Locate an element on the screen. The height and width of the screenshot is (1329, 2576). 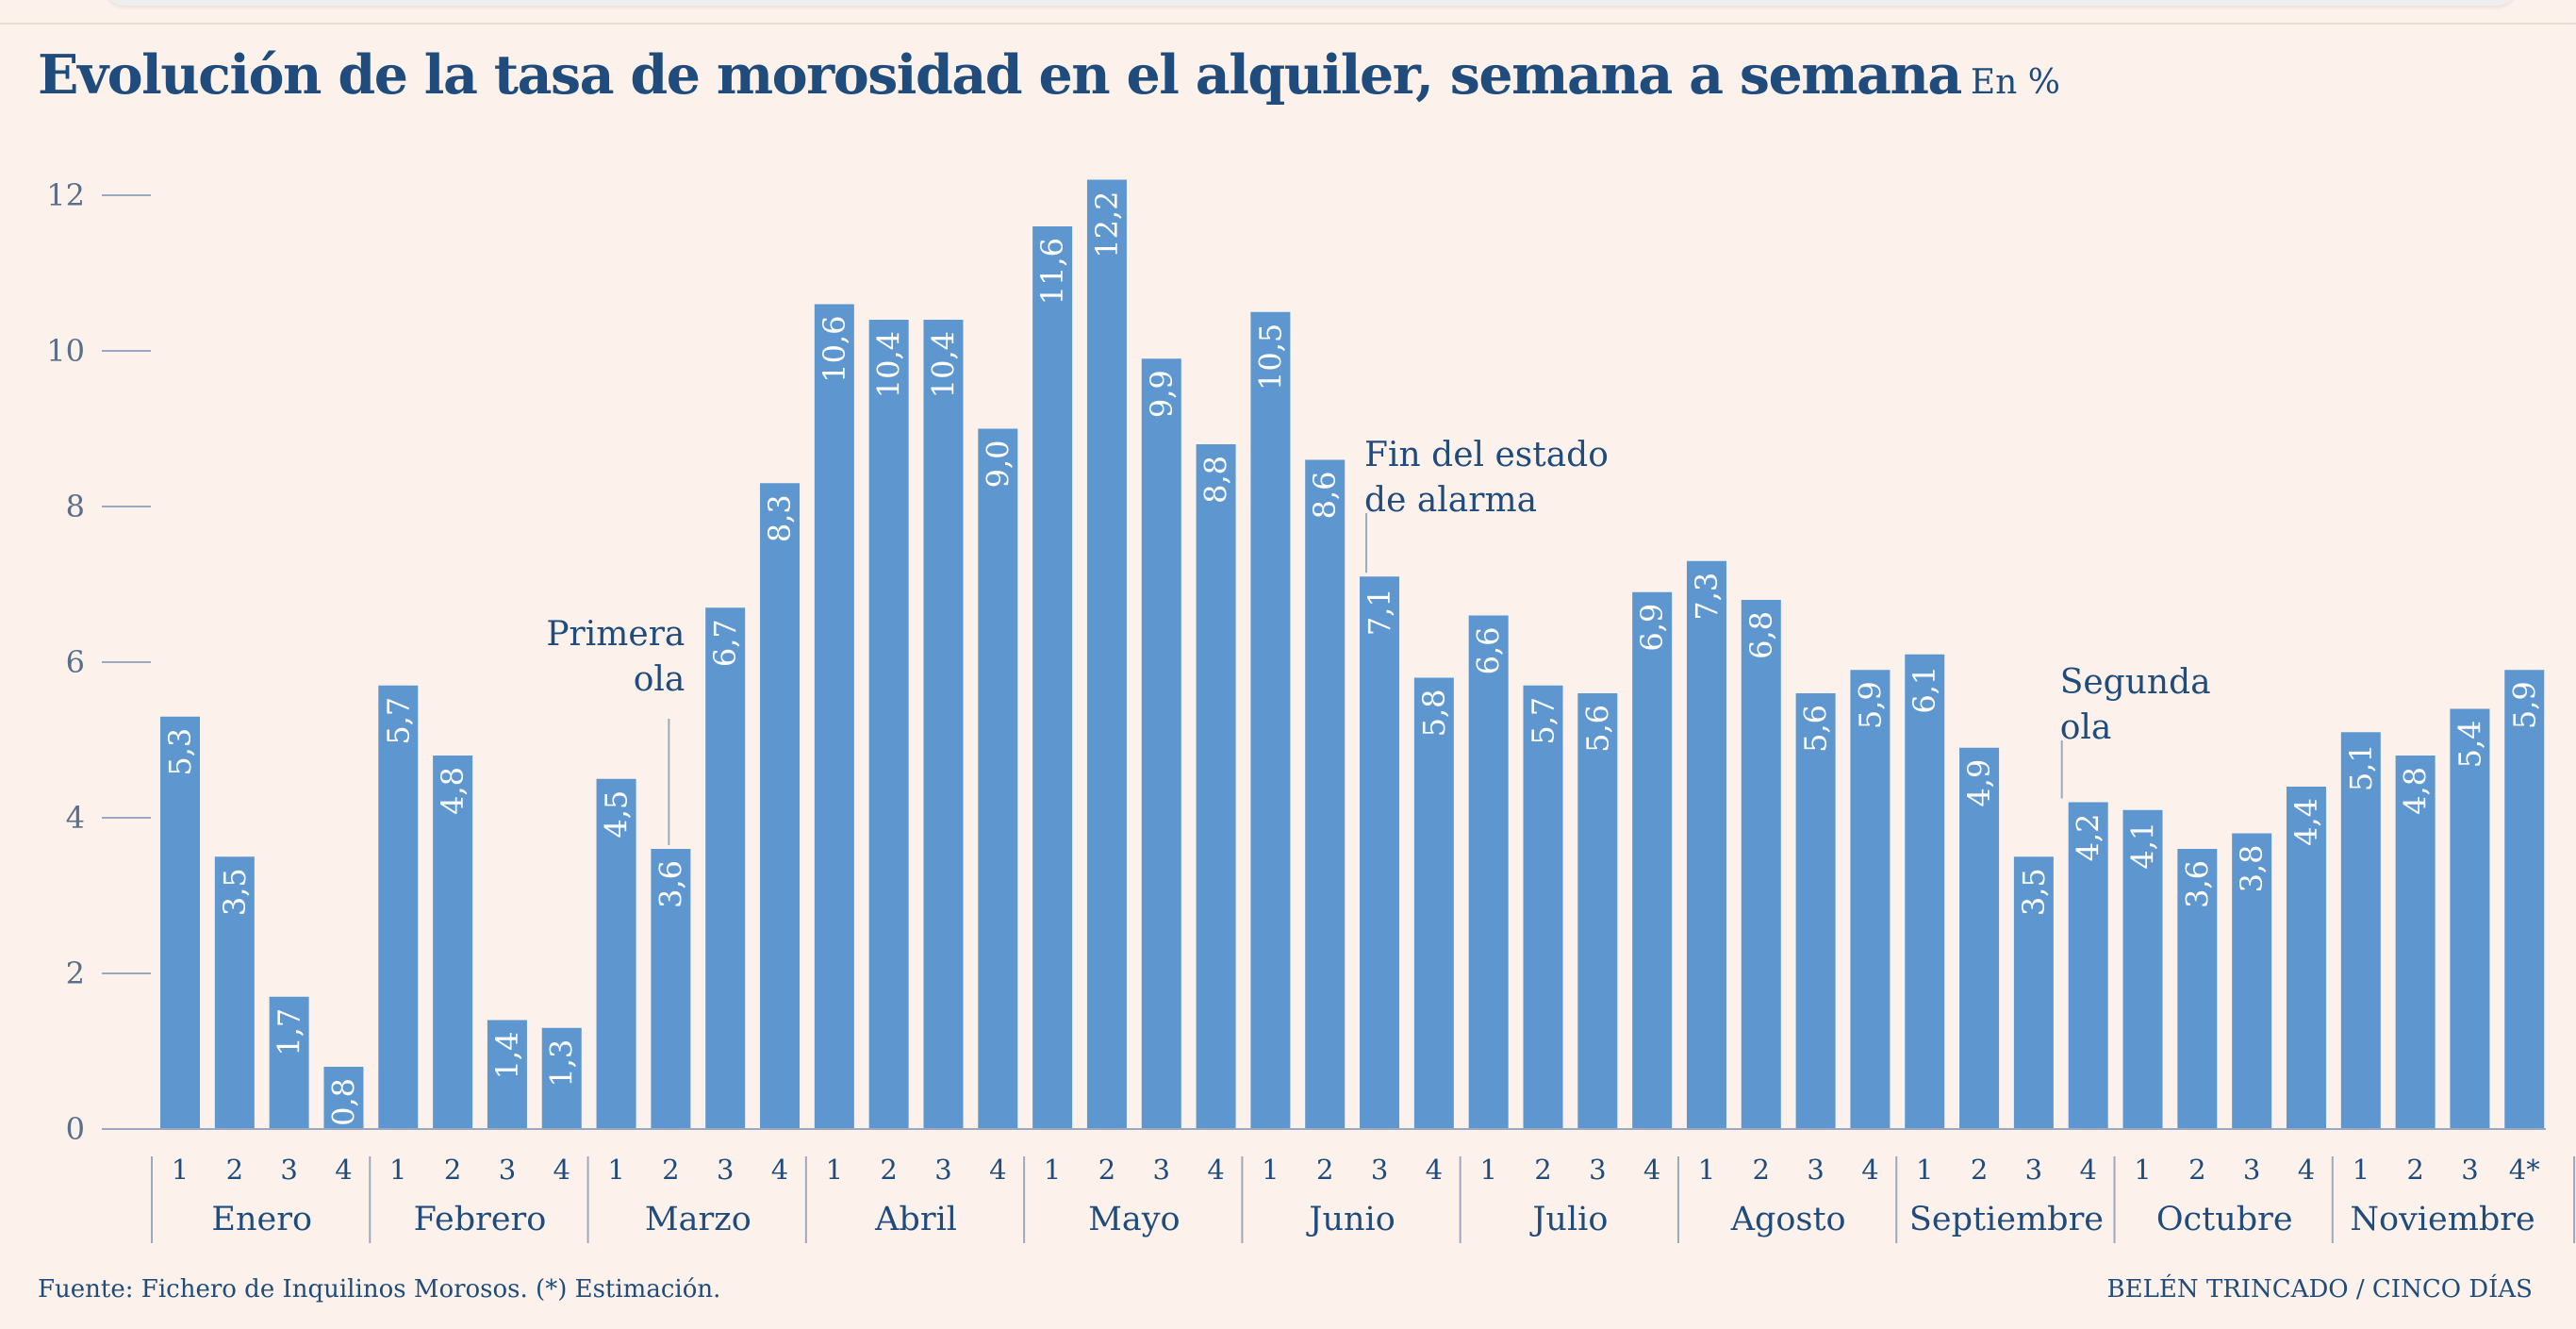
bar-value-label: 10,5 is located at coordinates (1270, 357).